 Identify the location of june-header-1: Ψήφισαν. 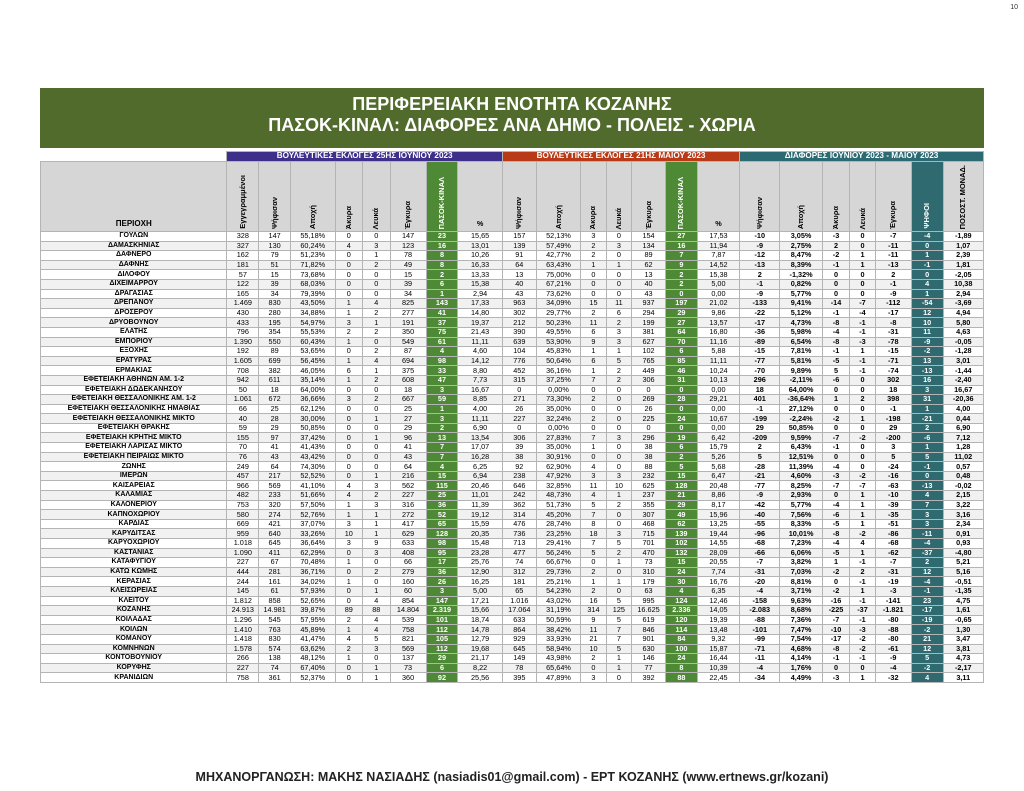
(275, 196).